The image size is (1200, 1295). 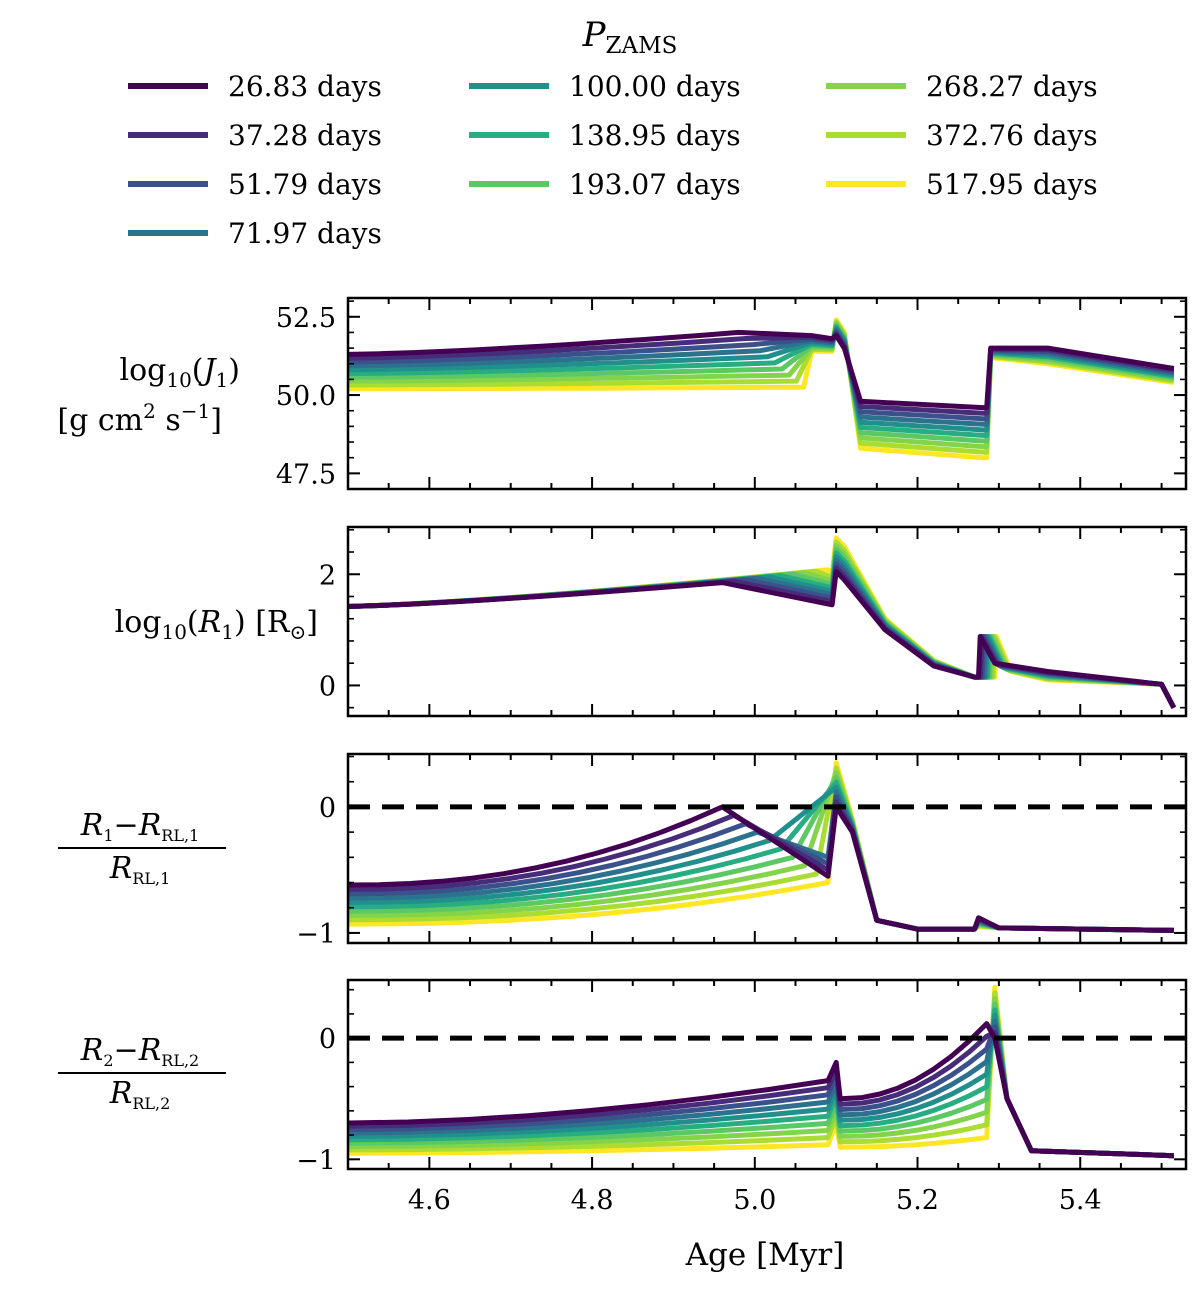 I want to click on legend-label-1: 37.28 days, so click(x=305, y=135).